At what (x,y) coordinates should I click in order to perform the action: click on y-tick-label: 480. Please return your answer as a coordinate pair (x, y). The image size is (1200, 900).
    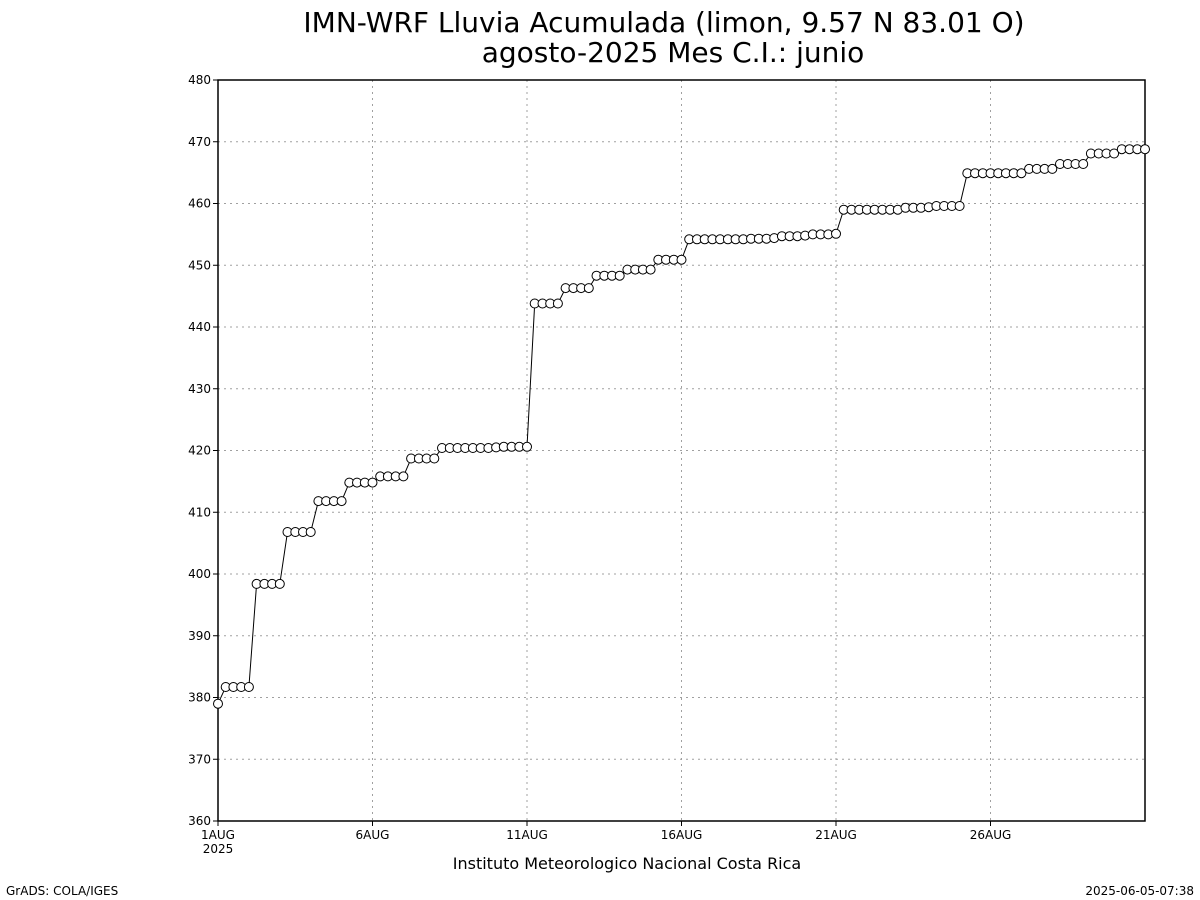
    Looking at the image, I should click on (199, 80).